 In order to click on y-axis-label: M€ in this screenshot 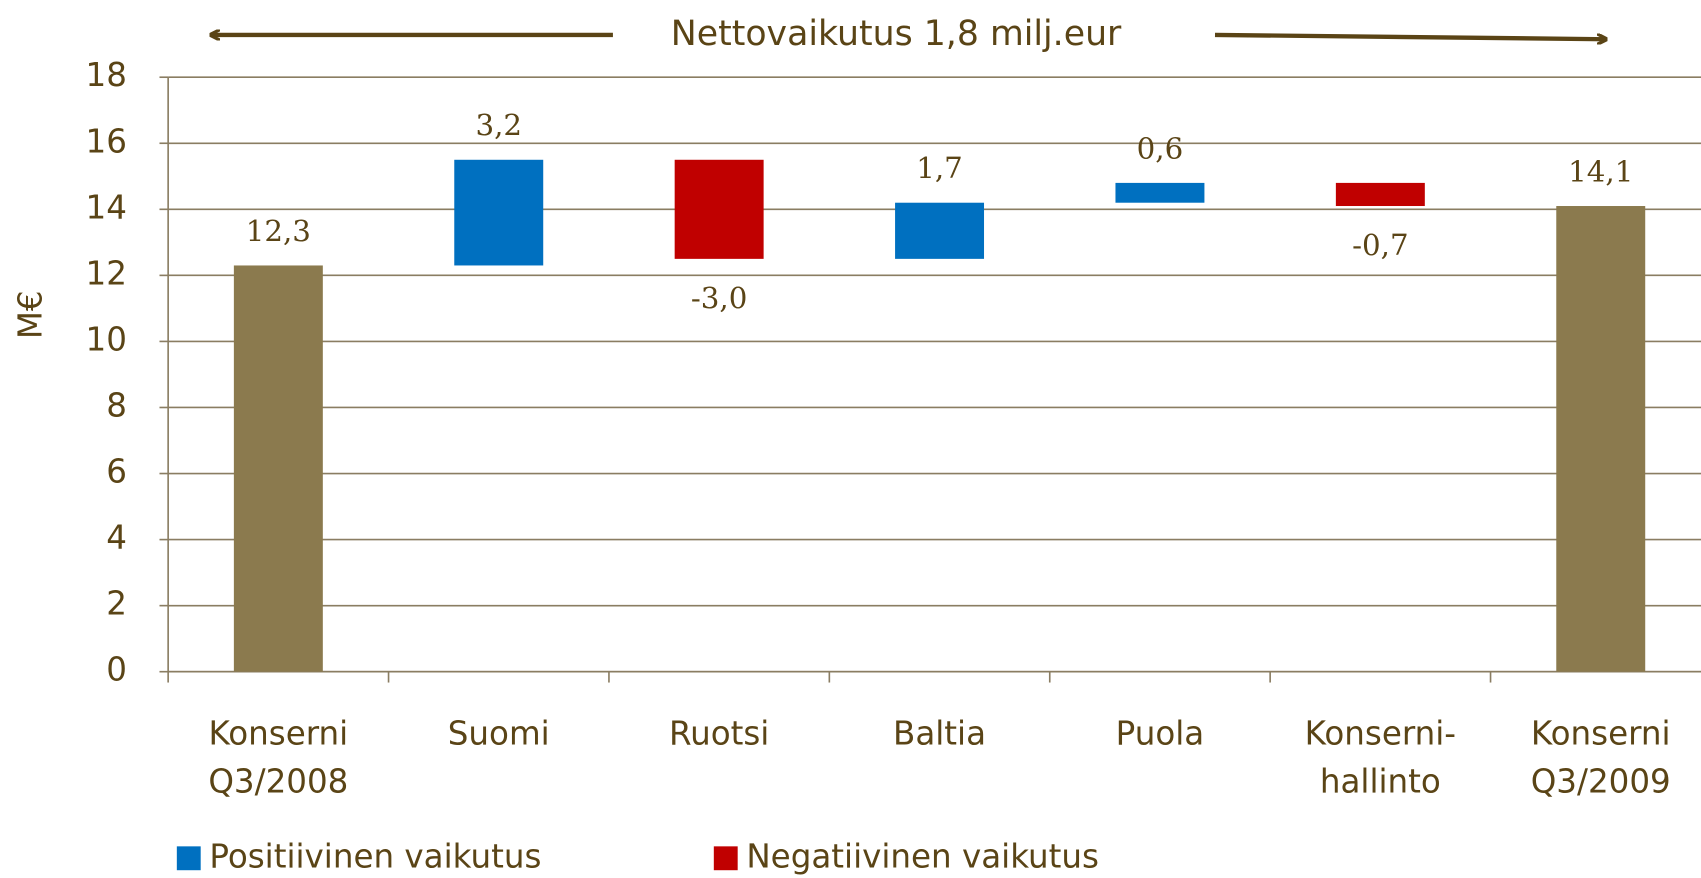, I will do `click(31, 314)`.